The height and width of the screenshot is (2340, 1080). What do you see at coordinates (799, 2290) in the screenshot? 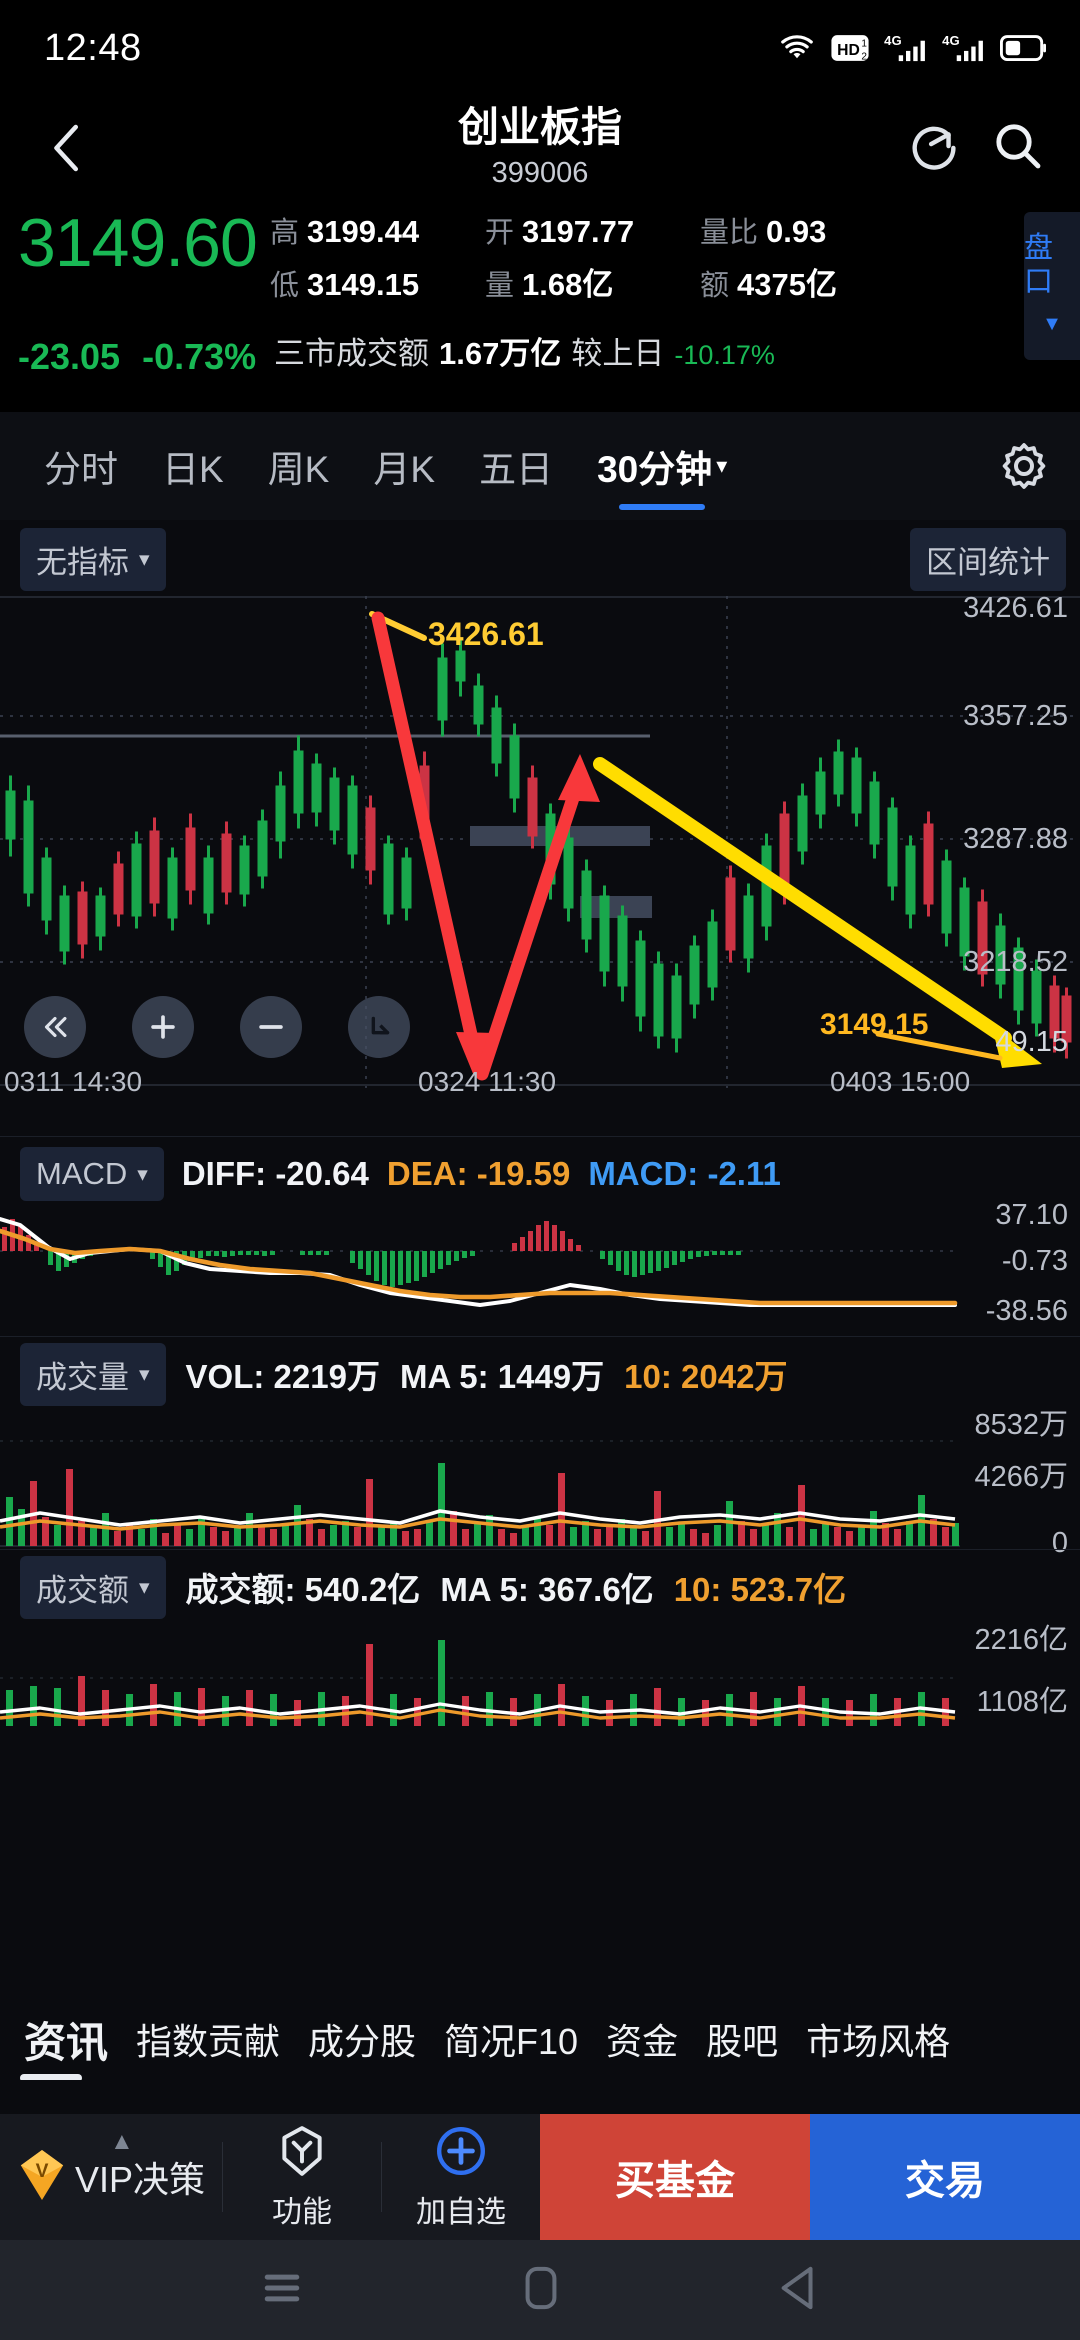
I see `back-nav-icon` at bounding box center [799, 2290].